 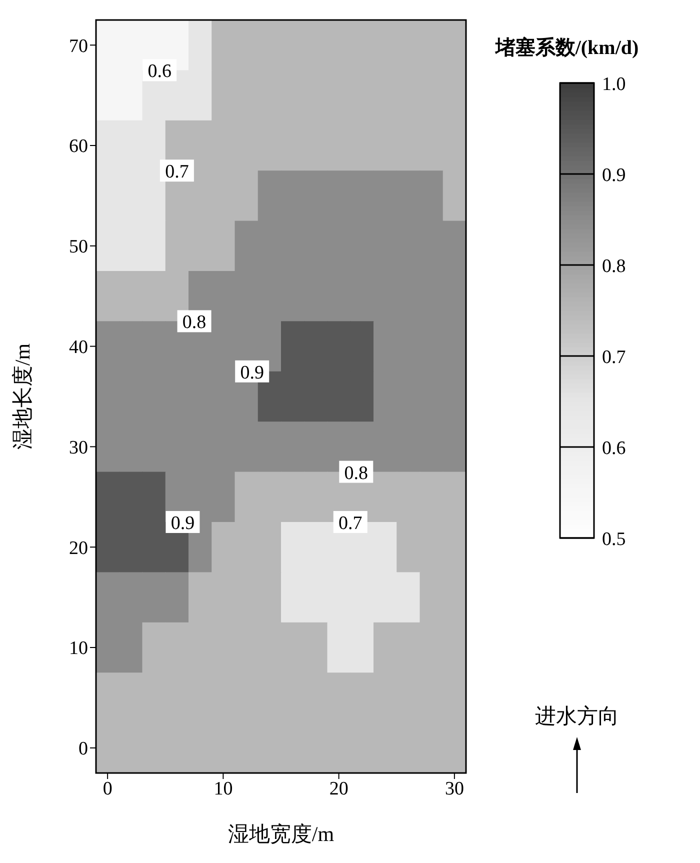 What do you see at coordinates (338, 789) in the screenshot?
I see `x-tick-label: 20` at bounding box center [338, 789].